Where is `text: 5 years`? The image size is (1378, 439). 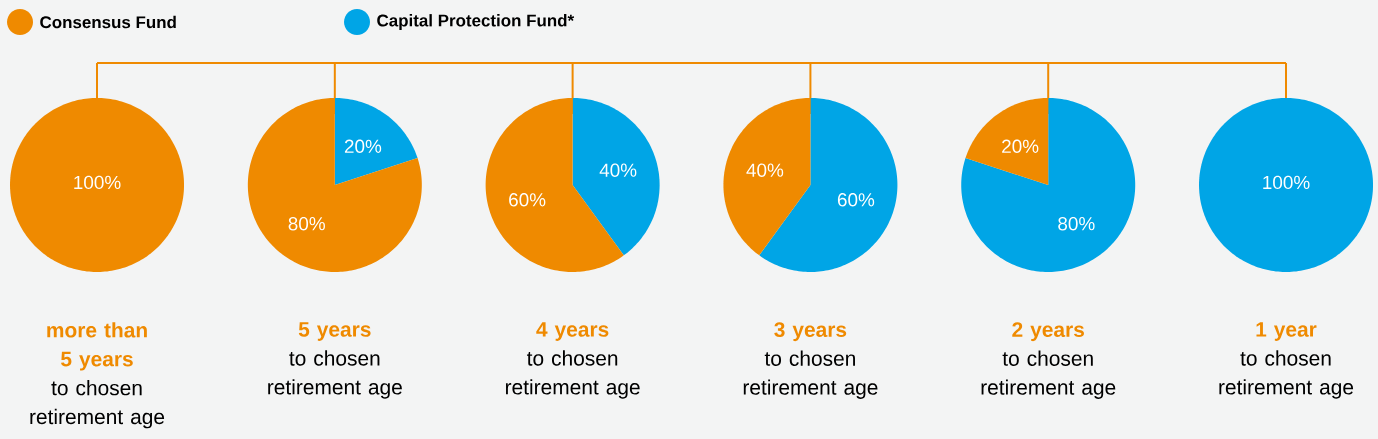
text: 5 years is located at coordinates (334, 331).